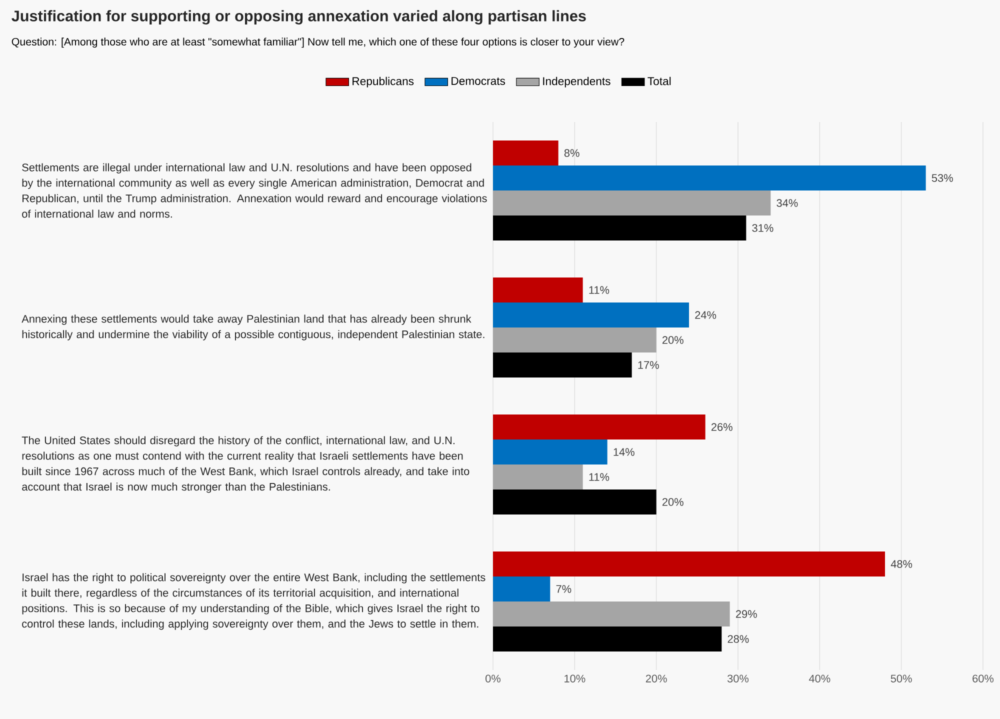 This screenshot has width=1000, height=719. What do you see at coordinates (576, 82) in the screenshot?
I see `legend-label: Independents` at bounding box center [576, 82].